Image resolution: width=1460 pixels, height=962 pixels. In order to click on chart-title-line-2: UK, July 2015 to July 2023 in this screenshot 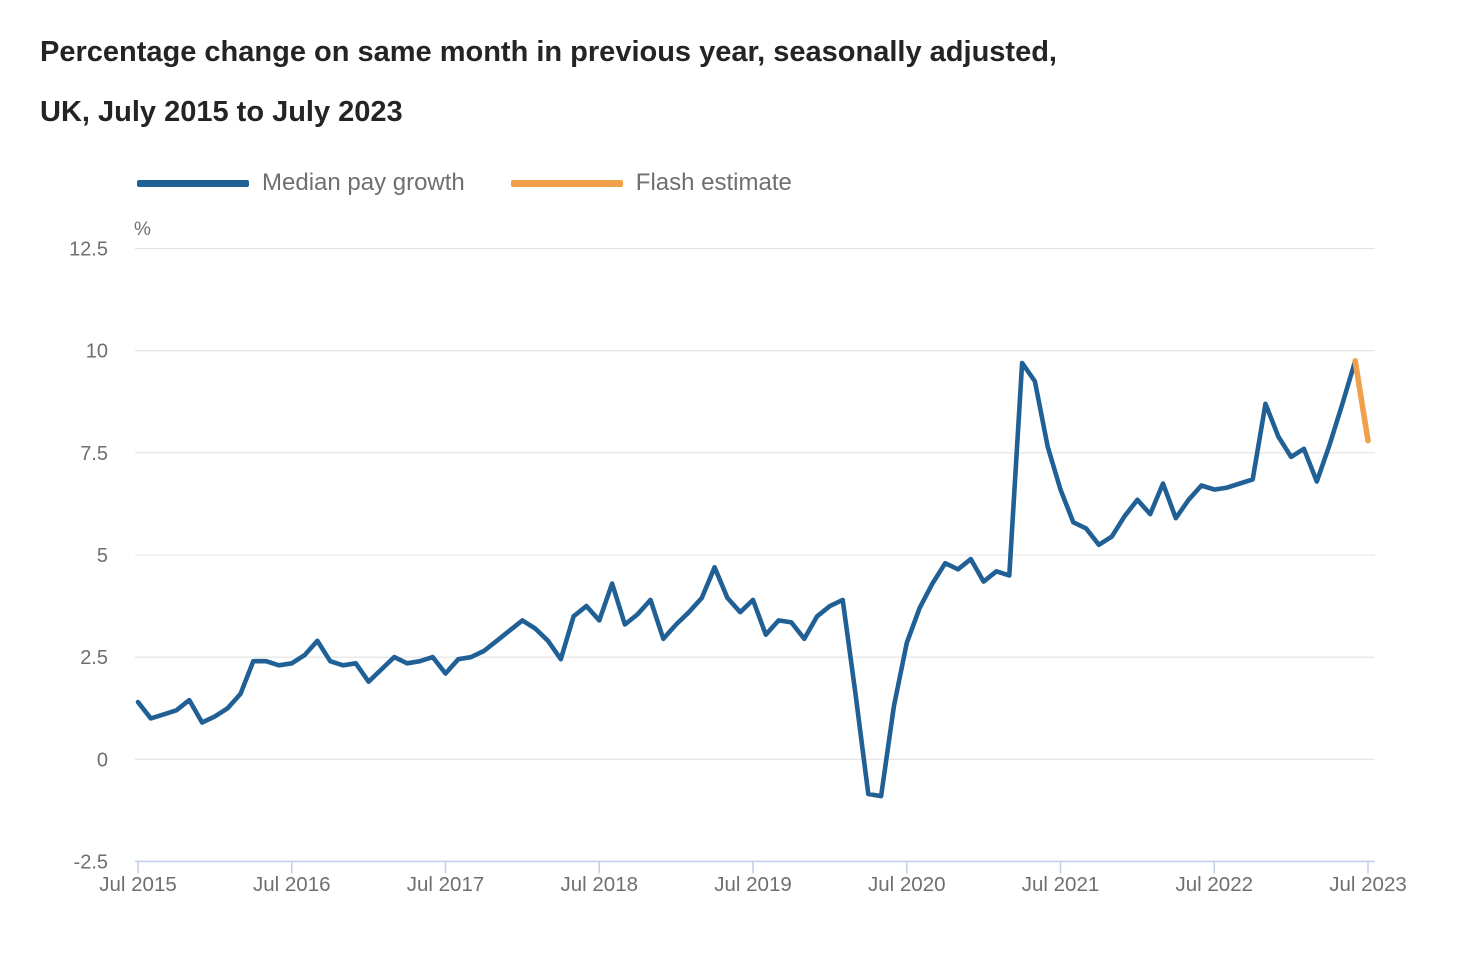, I will do `click(221, 112)`.